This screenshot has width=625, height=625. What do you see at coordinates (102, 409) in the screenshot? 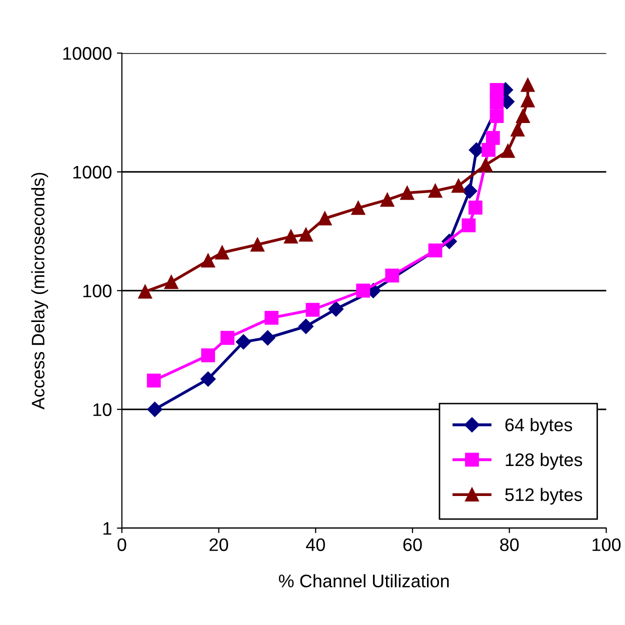
I see `y-tick-label: 10` at bounding box center [102, 409].